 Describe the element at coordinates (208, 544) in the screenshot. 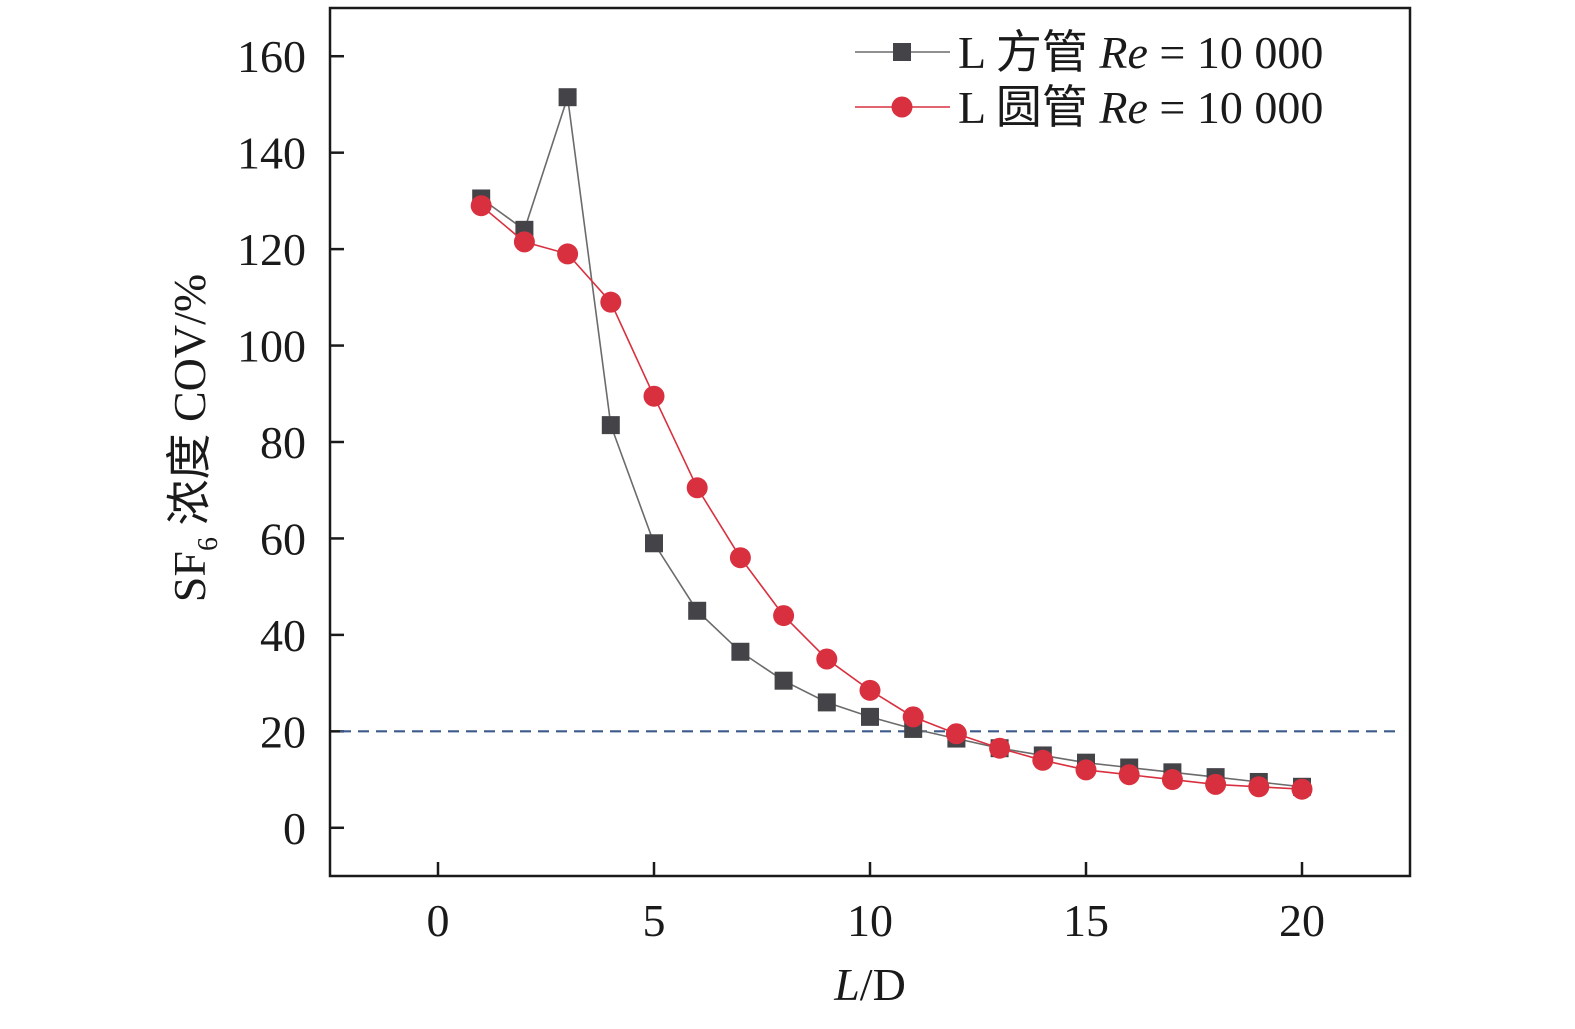

I see `y-axis-title-subscript: 6` at that location.